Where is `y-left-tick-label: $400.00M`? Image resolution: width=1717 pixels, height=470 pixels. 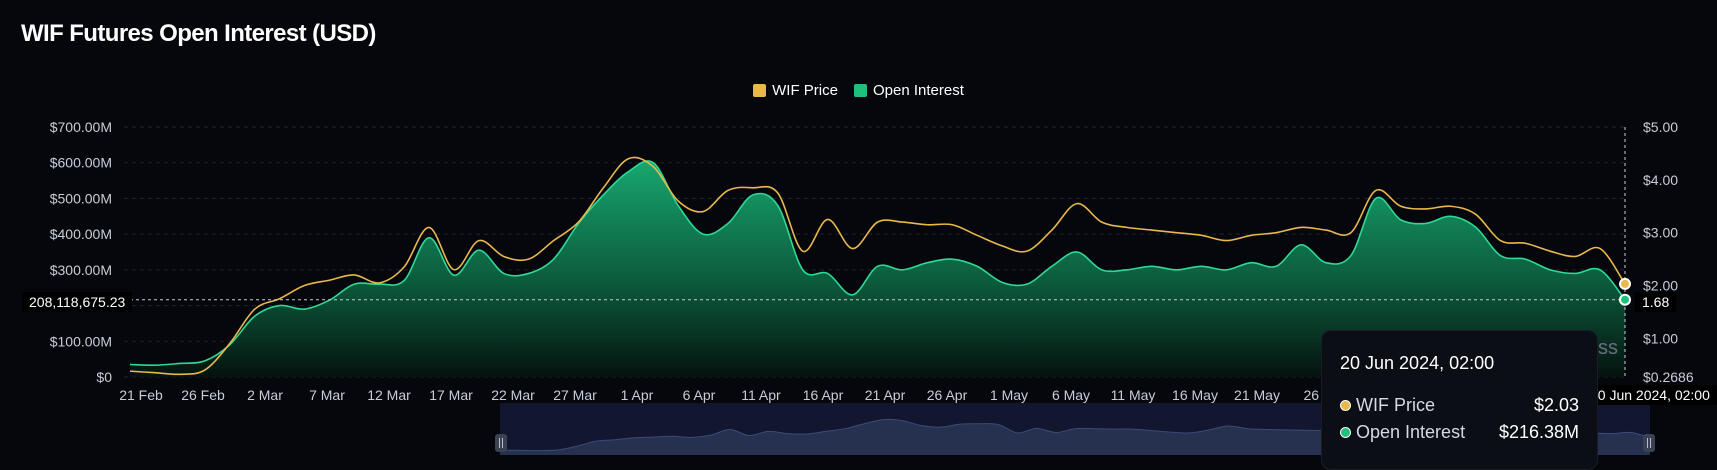 y-left-tick-label: $400.00M is located at coordinates (81, 234).